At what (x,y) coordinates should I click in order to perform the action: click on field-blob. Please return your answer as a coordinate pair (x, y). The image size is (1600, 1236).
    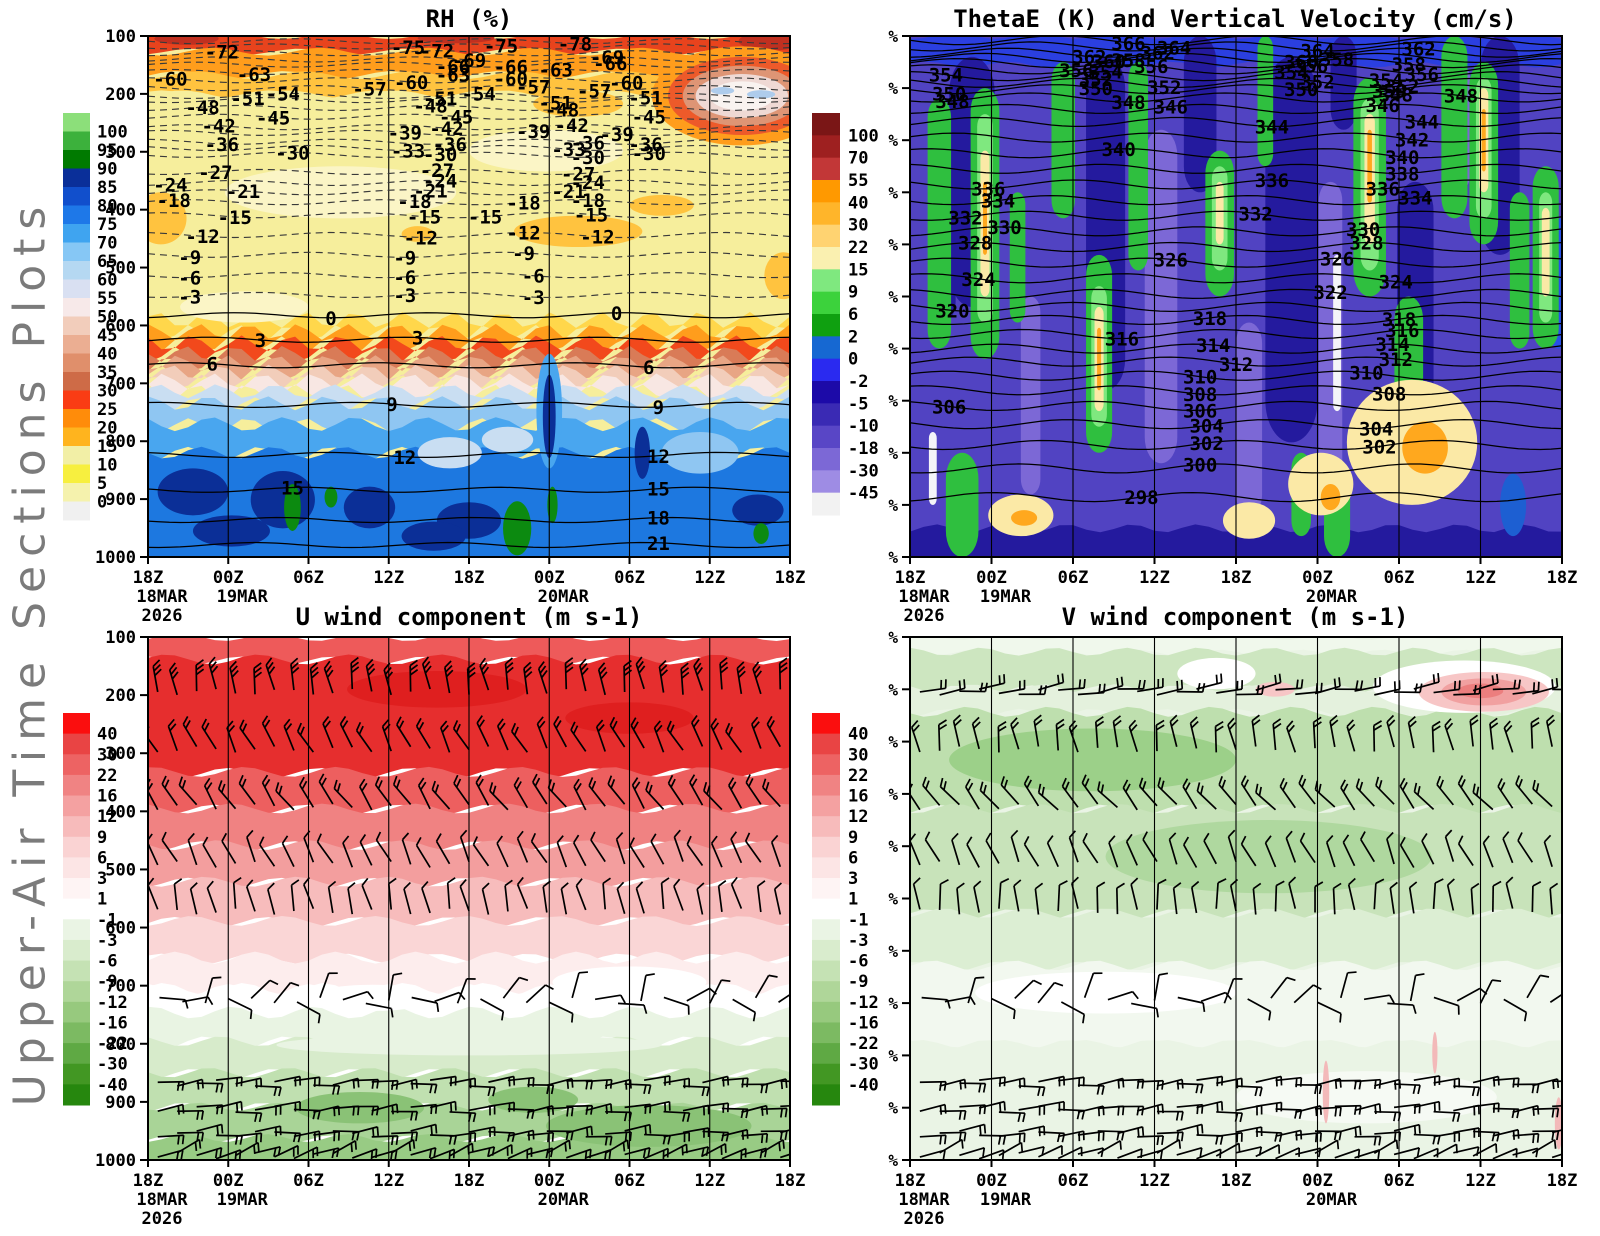
    Looking at the image, I should click on (437, 689).